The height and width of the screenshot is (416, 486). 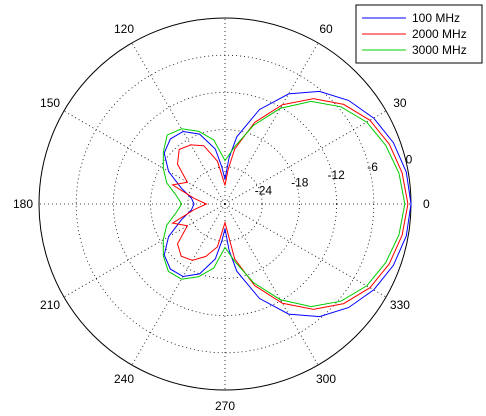 What do you see at coordinates (264, 190) in the screenshot?
I see `radial-tick-label: -24` at bounding box center [264, 190].